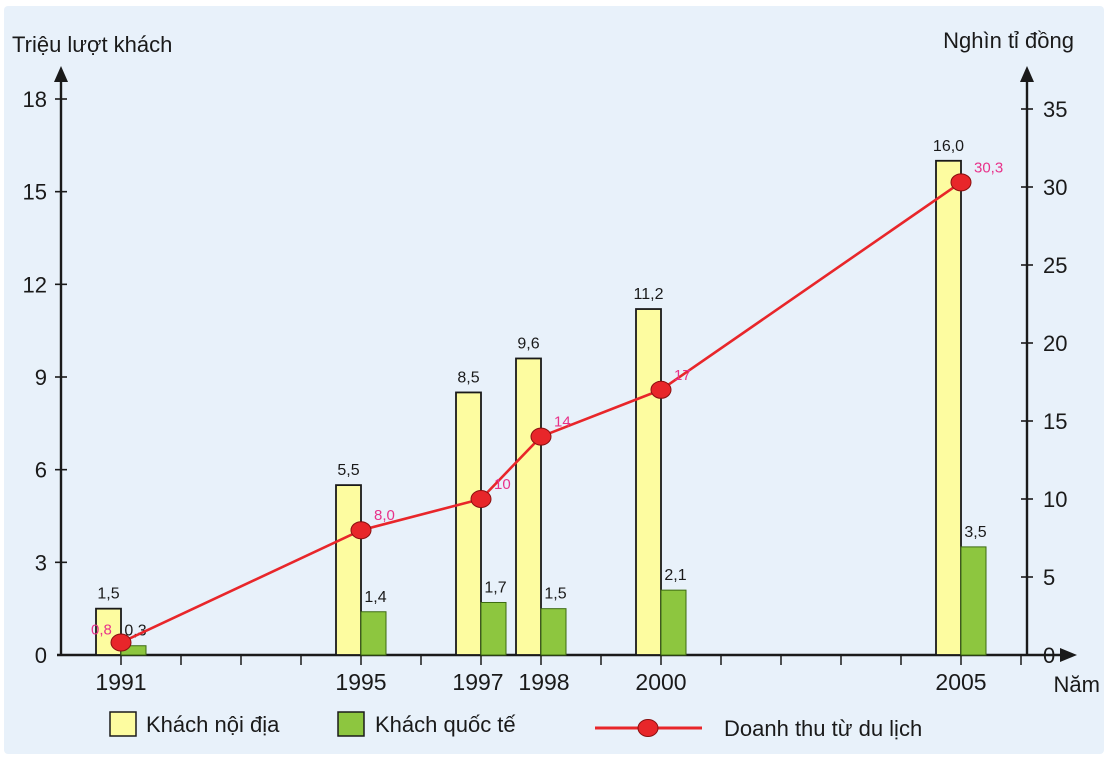 The height and width of the screenshot is (760, 1108). Describe the element at coordinates (35, 99) in the screenshot. I see `left-tick-label: 18` at that location.